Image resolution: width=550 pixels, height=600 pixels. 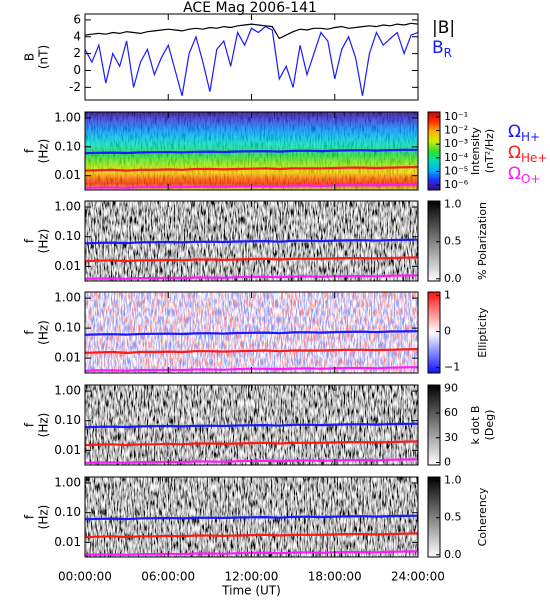 What do you see at coordinates (335, 577) in the screenshot?
I see `x-tick-label: 18:00:00` at bounding box center [335, 577].